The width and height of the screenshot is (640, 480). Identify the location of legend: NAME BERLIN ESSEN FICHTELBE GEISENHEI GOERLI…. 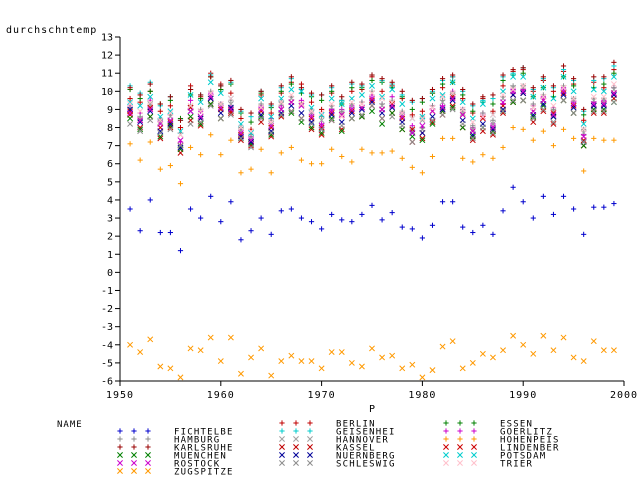
(308, 449).